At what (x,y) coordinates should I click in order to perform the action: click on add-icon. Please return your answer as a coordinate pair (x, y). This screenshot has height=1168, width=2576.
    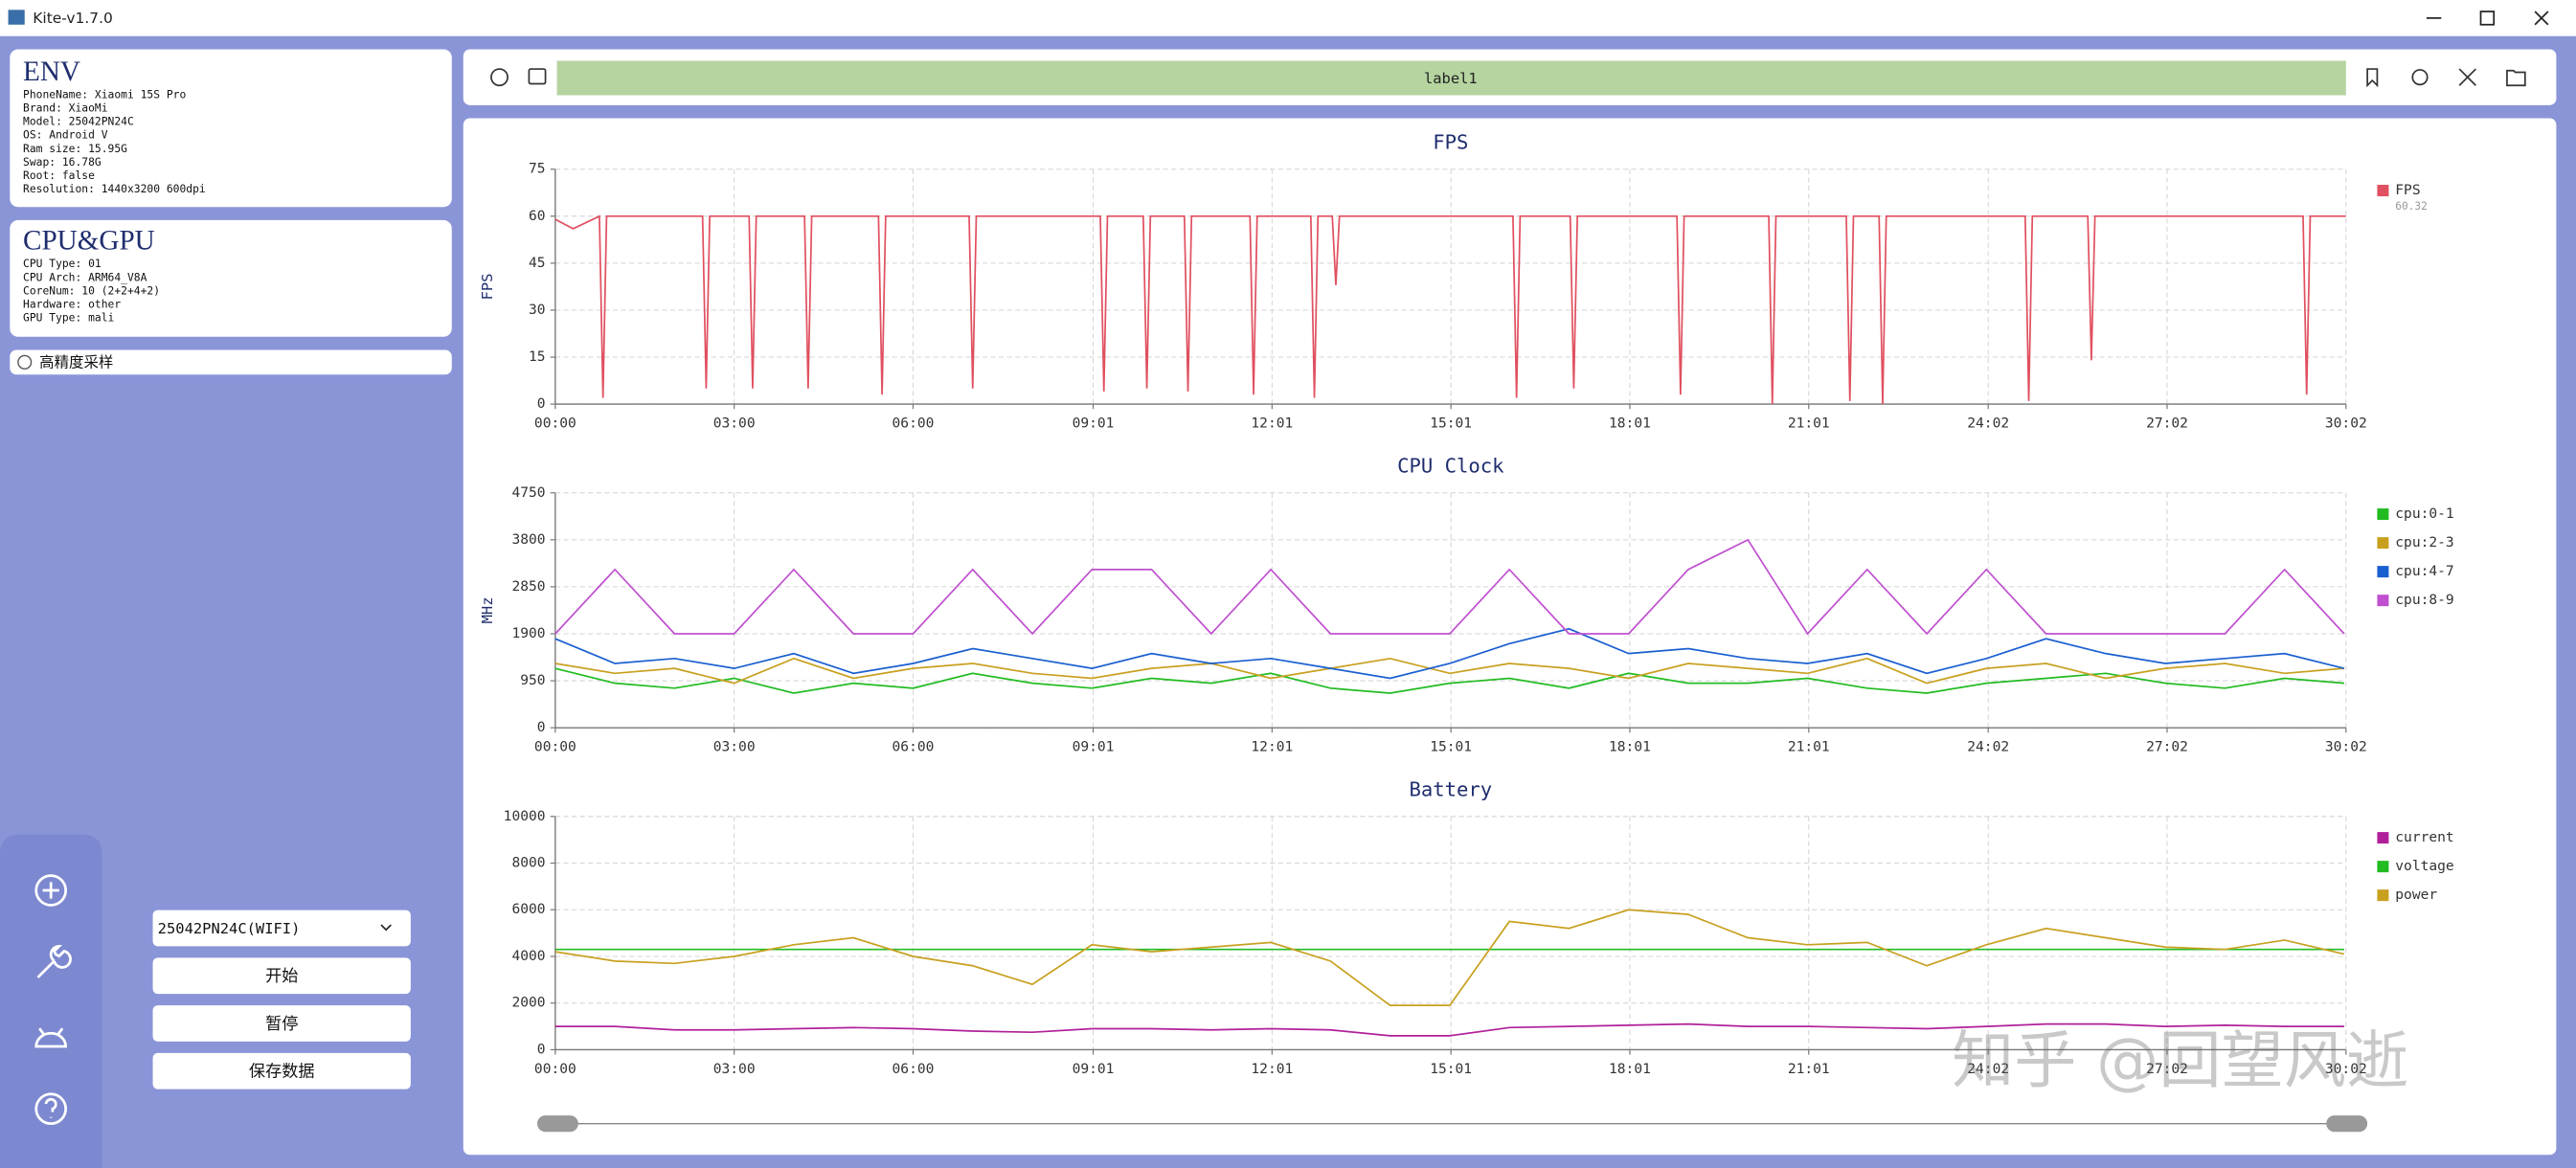
    Looking at the image, I should click on (50, 890).